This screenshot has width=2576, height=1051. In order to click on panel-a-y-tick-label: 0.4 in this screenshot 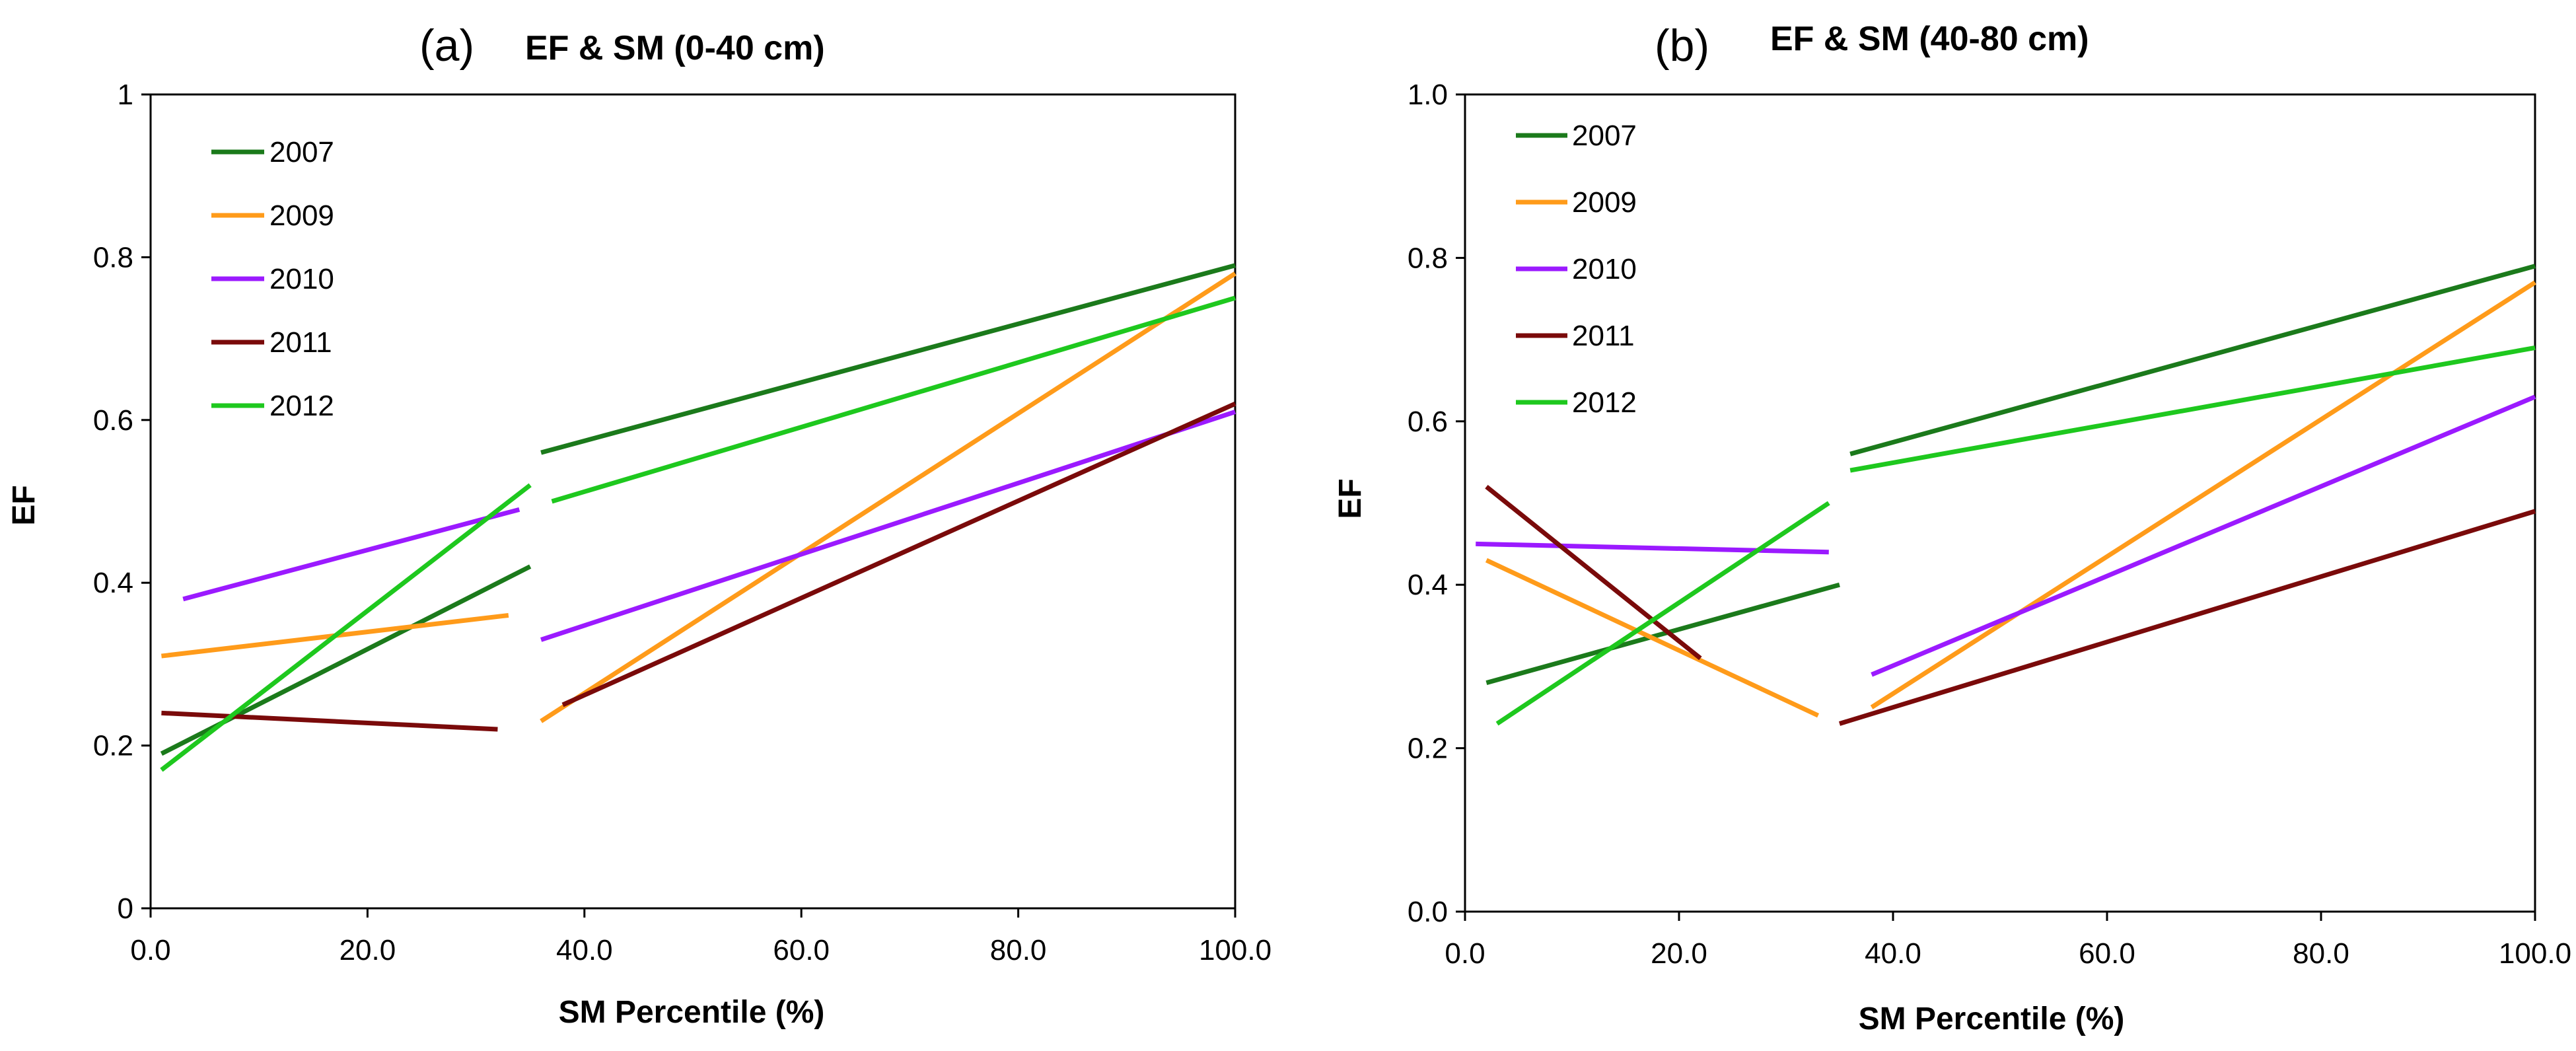, I will do `click(113, 583)`.